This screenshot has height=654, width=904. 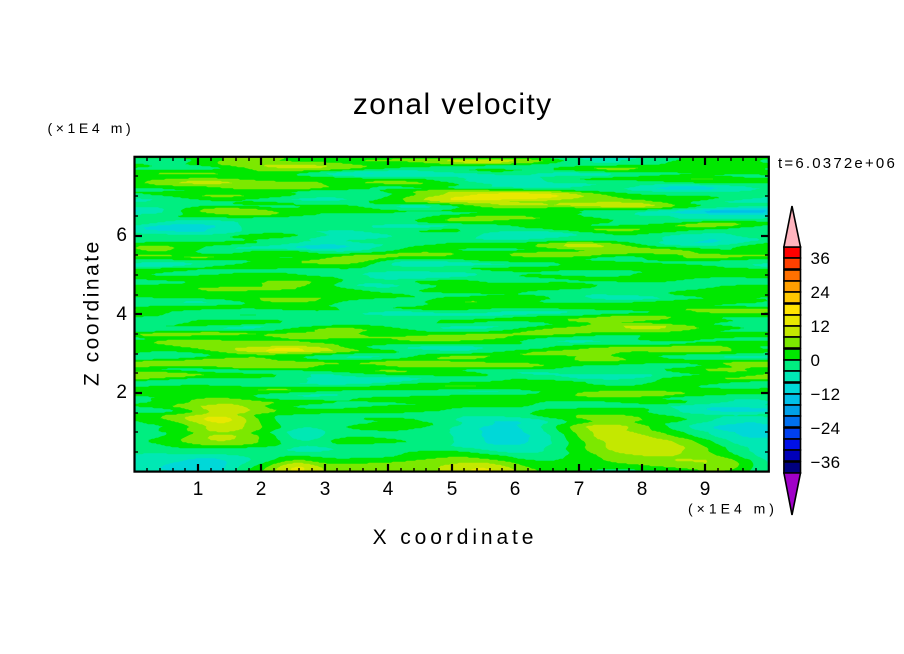 I want to click on svg-text: 1, so click(x=198, y=489).